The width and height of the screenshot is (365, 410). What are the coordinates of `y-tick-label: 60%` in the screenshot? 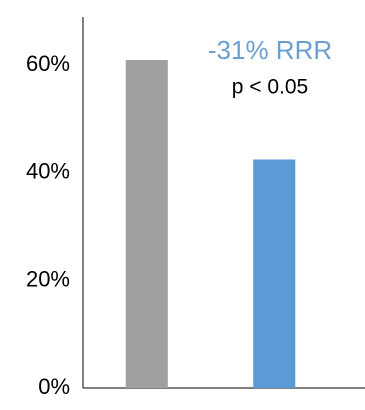 It's located at (48, 63).